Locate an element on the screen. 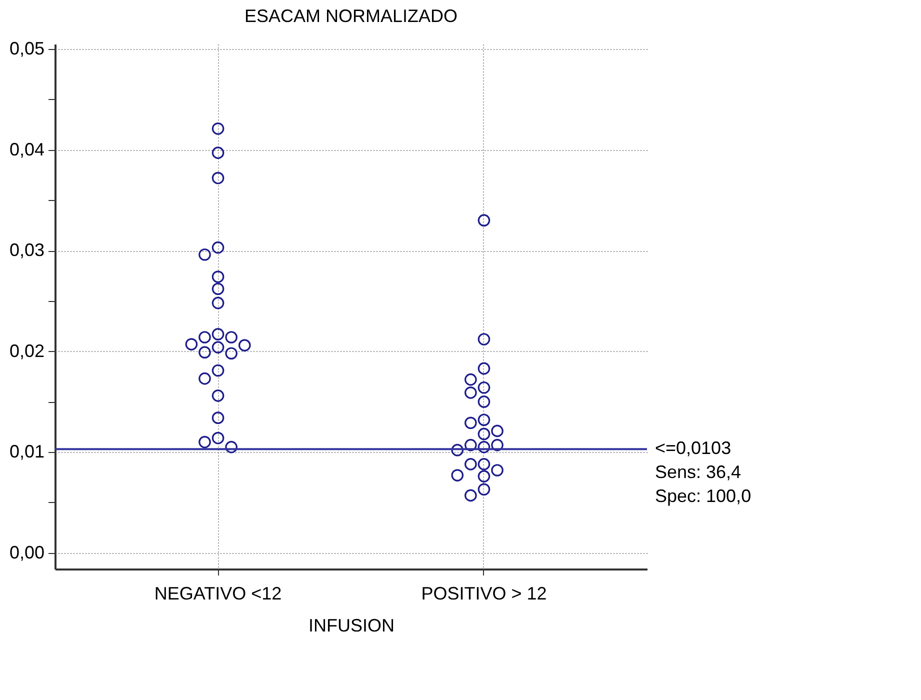  y-tick-label: 0,01 is located at coordinates (26, 452).